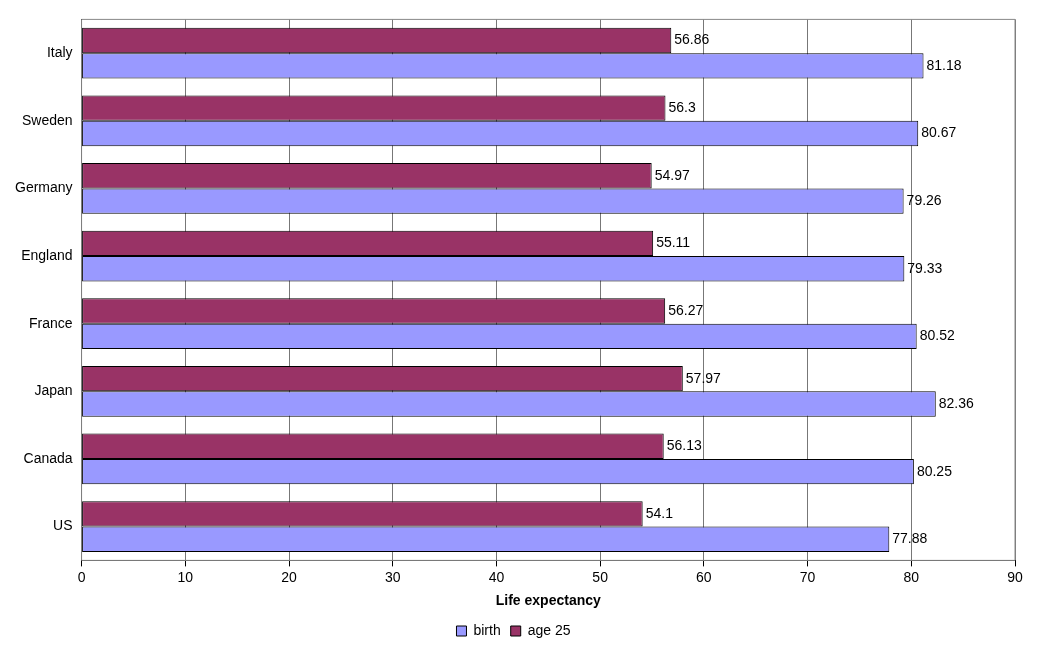  I want to click on data-label: 56.86, so click(692, 39).